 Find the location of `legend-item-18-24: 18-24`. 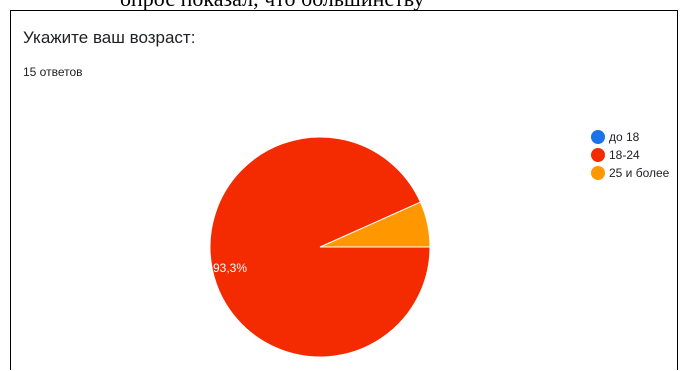

legend-item-18-24: 18-24 is located at coordinates (630, 155).